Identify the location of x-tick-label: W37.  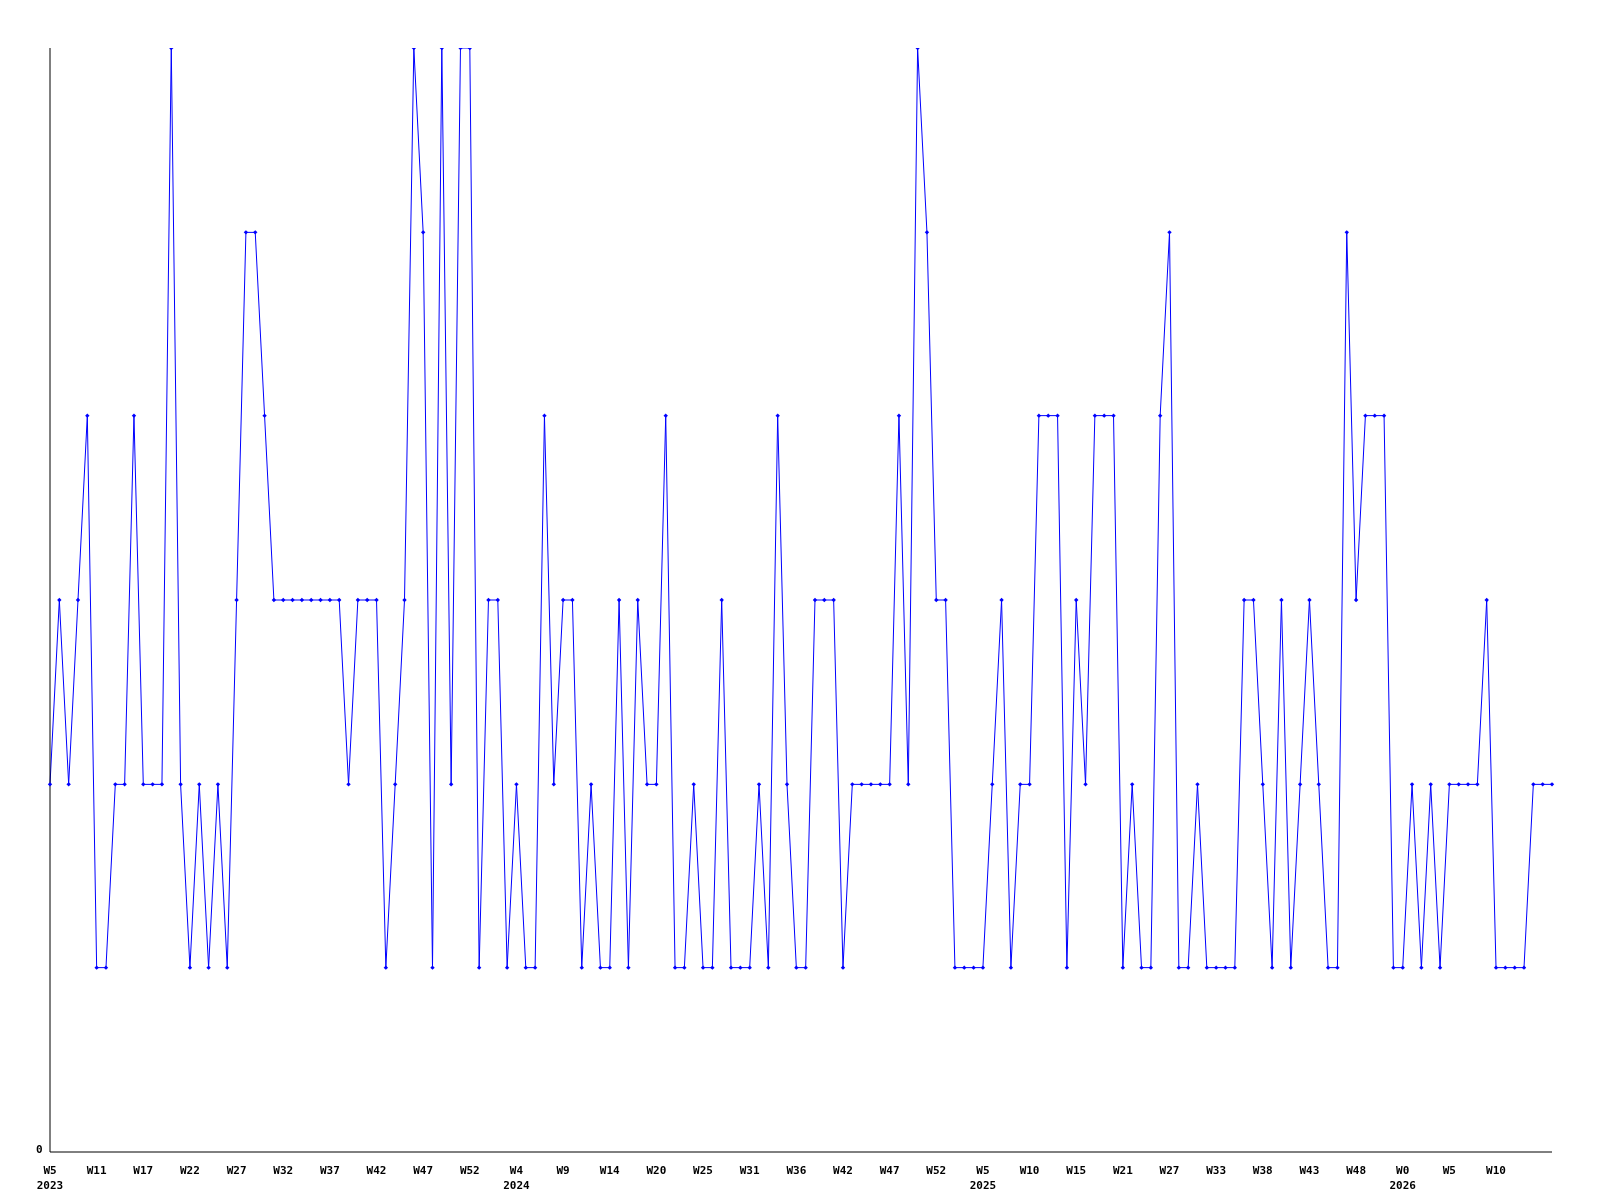
(329, 1170).